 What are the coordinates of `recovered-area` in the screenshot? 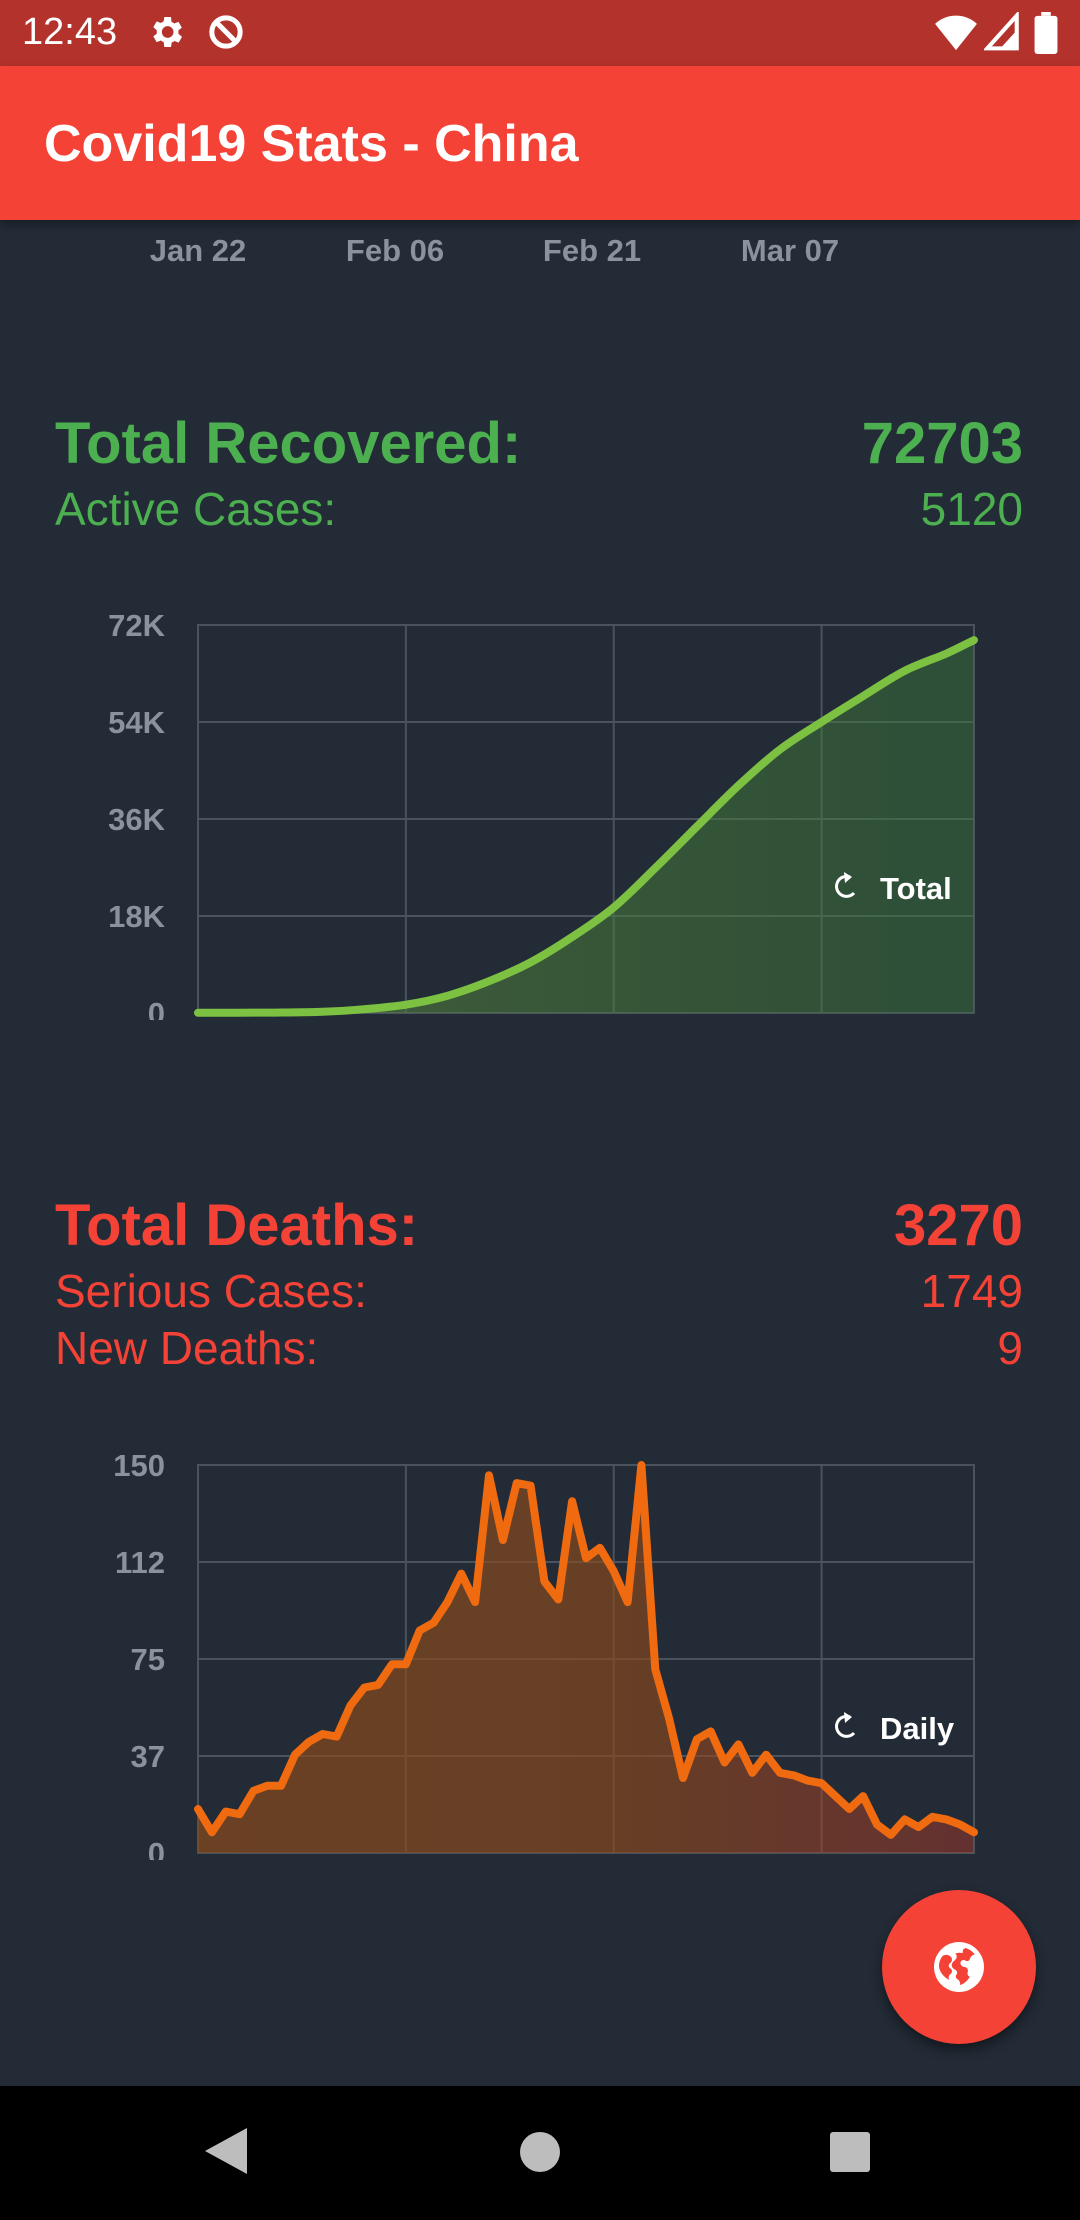 It's located at (586, 826).